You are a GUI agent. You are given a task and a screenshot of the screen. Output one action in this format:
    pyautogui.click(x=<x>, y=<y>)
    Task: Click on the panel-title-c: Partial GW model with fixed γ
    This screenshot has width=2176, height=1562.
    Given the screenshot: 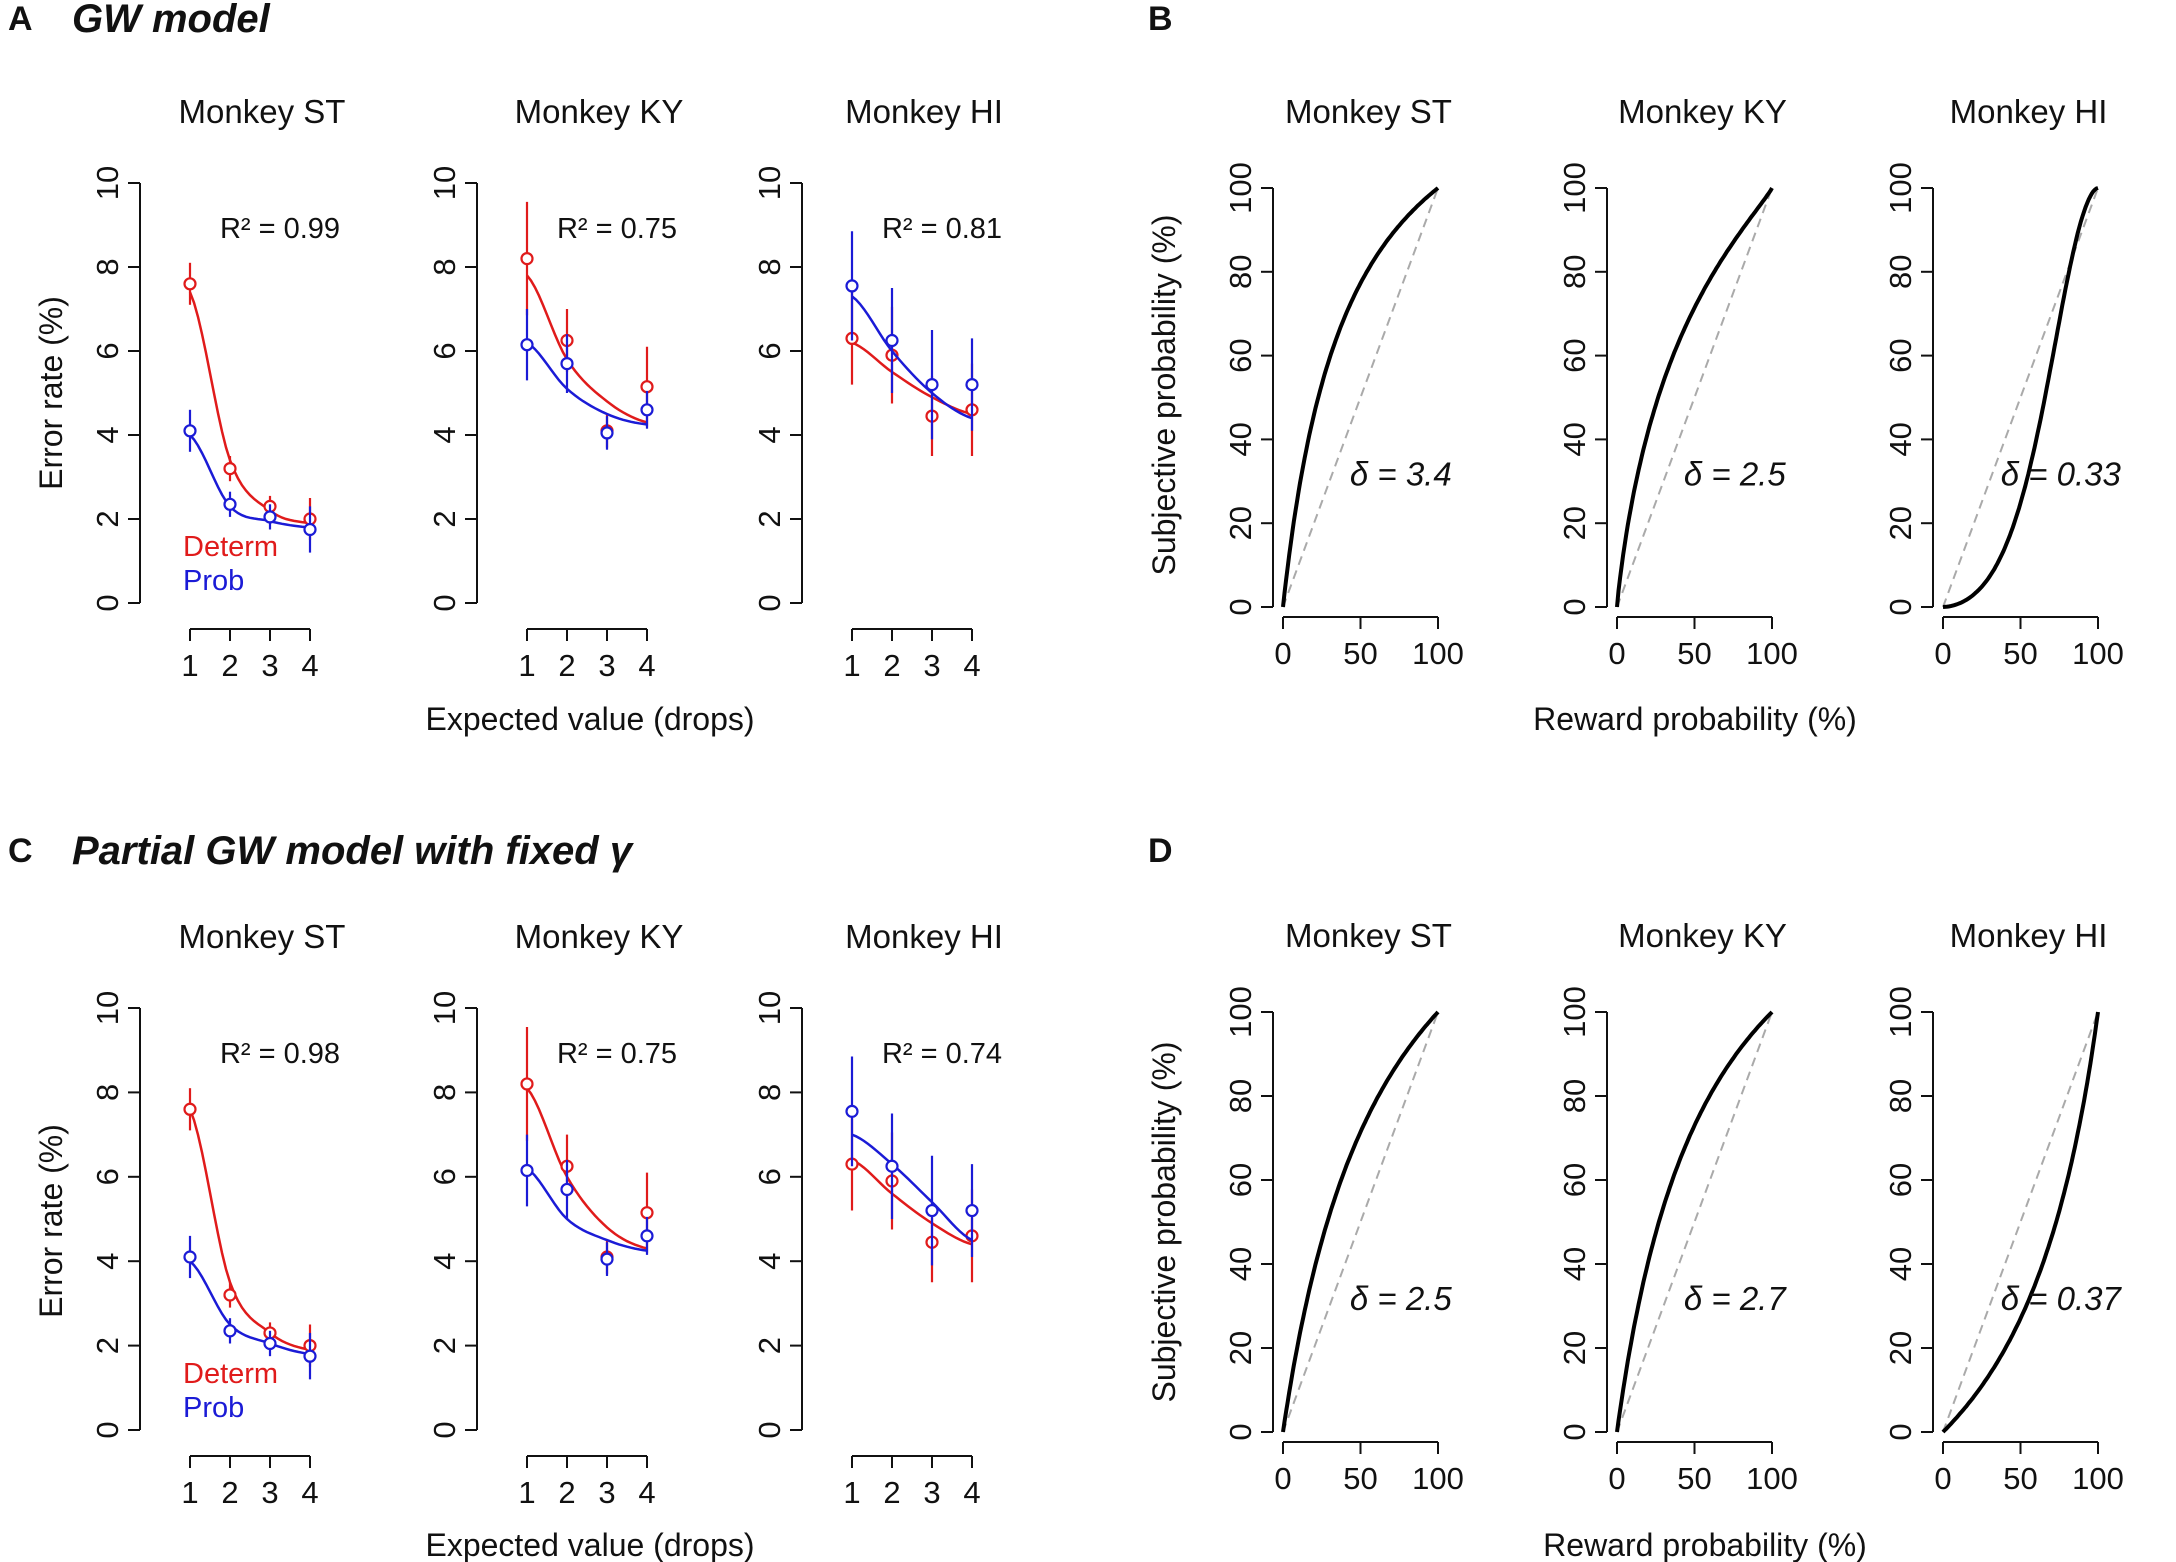 What is the action you would take?
    pyautogui.click(x=353, y=851)
    